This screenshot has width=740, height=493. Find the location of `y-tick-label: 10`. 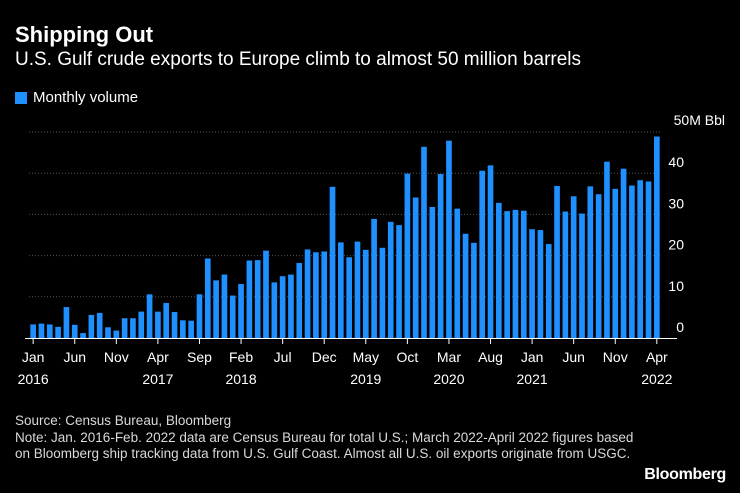

y-tick-label: 10 is located at coordinates (676, 286).